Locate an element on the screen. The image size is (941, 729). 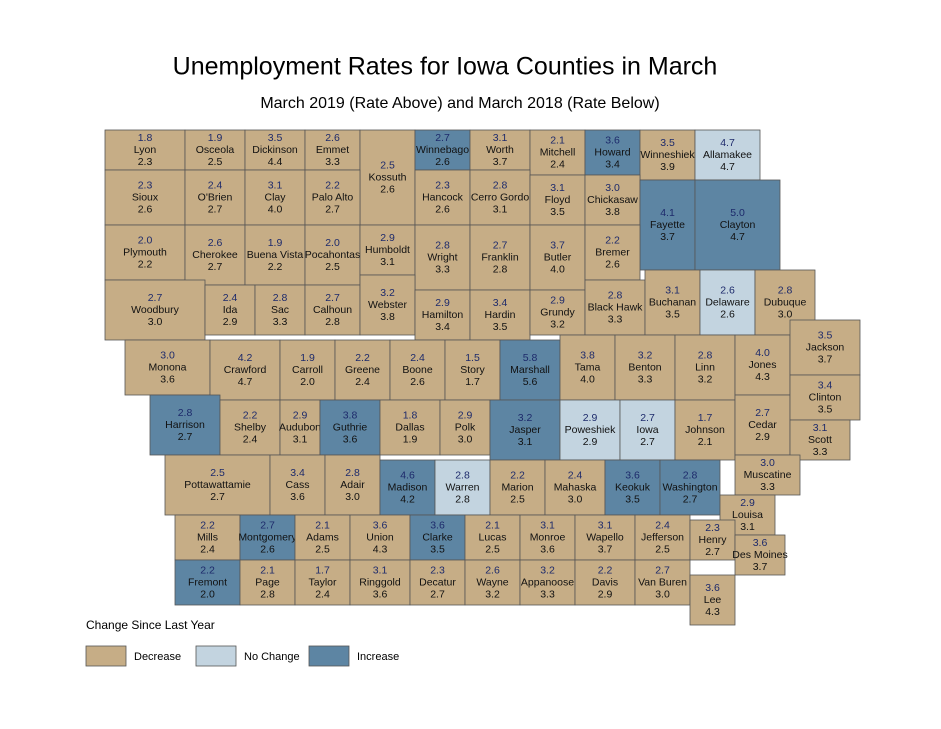
rate-2019: 2.4 is located at coordinates (575, 475).